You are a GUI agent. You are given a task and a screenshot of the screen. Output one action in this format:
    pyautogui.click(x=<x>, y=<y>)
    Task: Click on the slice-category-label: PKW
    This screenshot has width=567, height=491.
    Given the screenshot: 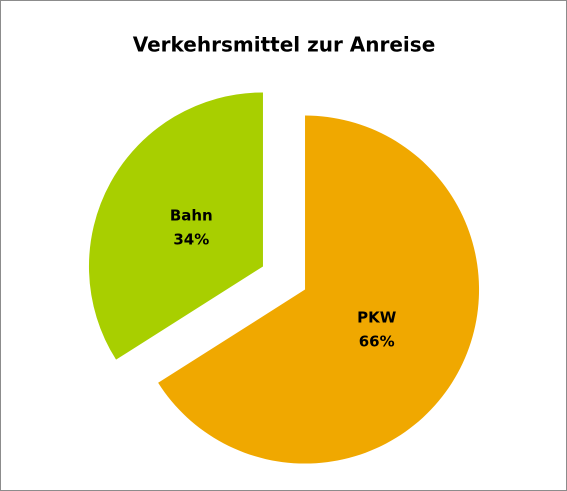 What is the action you would take?
    pyautogui.click(x=377, y=317)
    